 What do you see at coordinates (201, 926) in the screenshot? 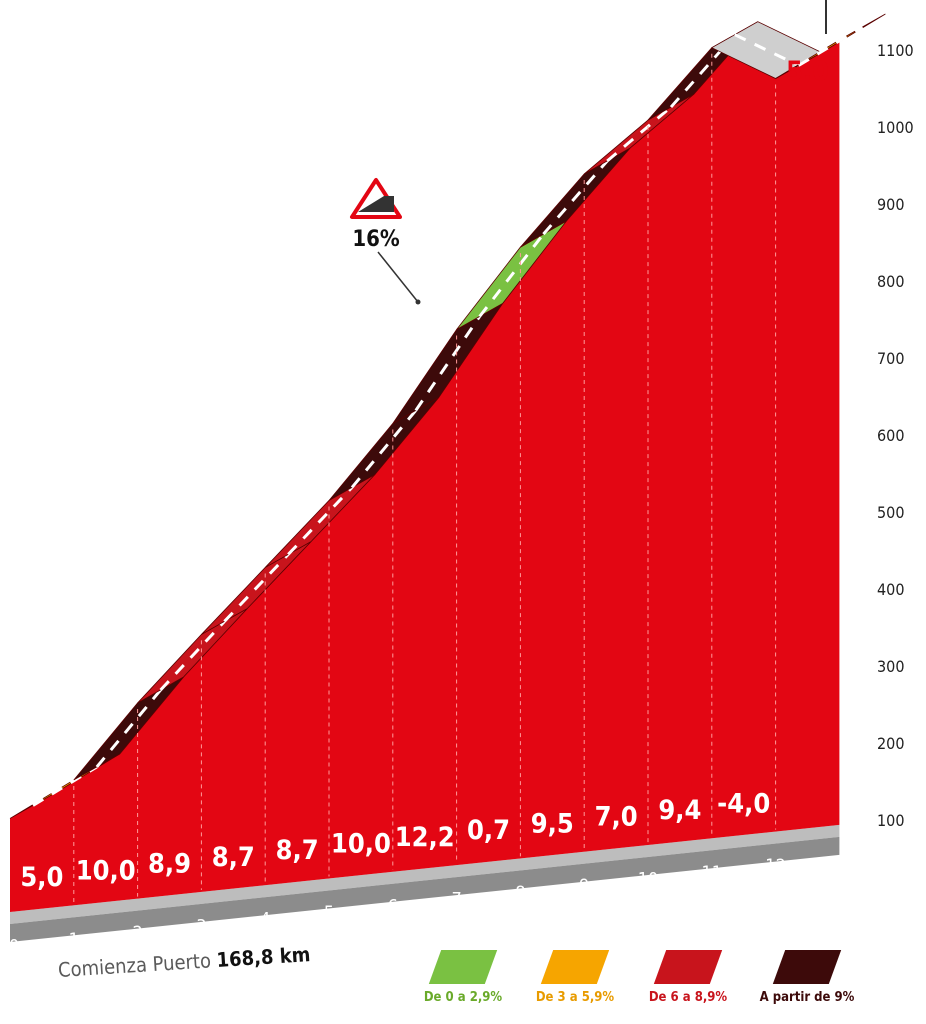
I see `km-tick-3: 3` at bounding box center [201, 926].